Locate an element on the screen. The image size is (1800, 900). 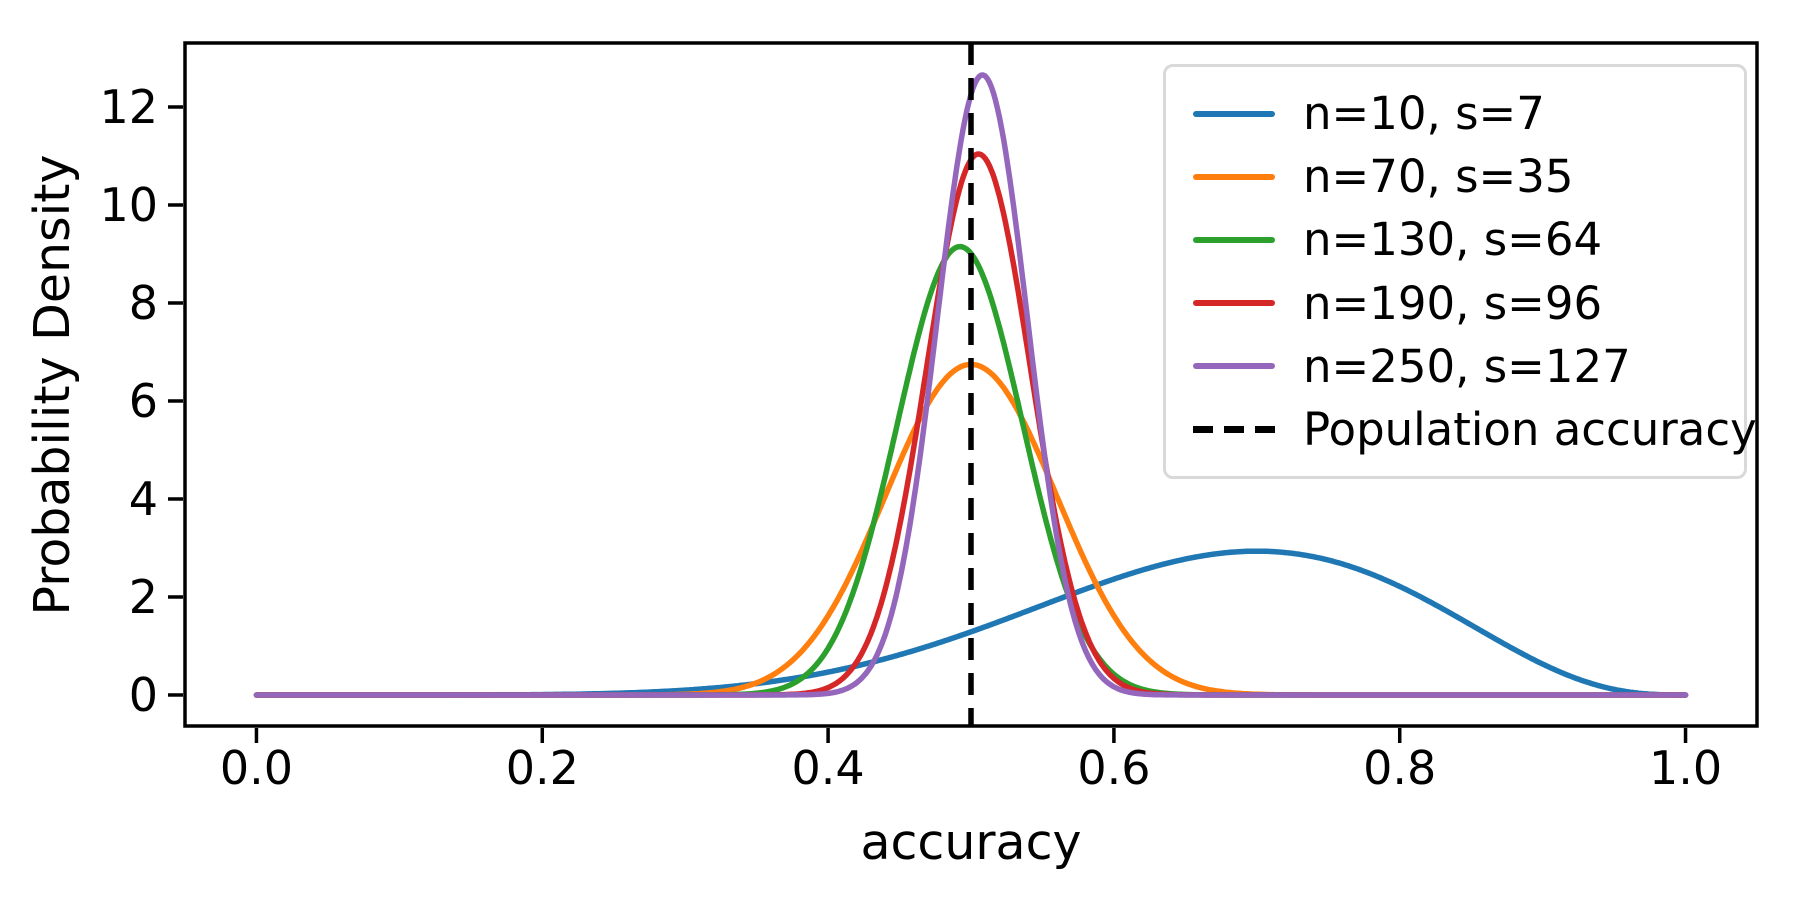
y-tick-label: 12 is located at coordinates (128, 107).